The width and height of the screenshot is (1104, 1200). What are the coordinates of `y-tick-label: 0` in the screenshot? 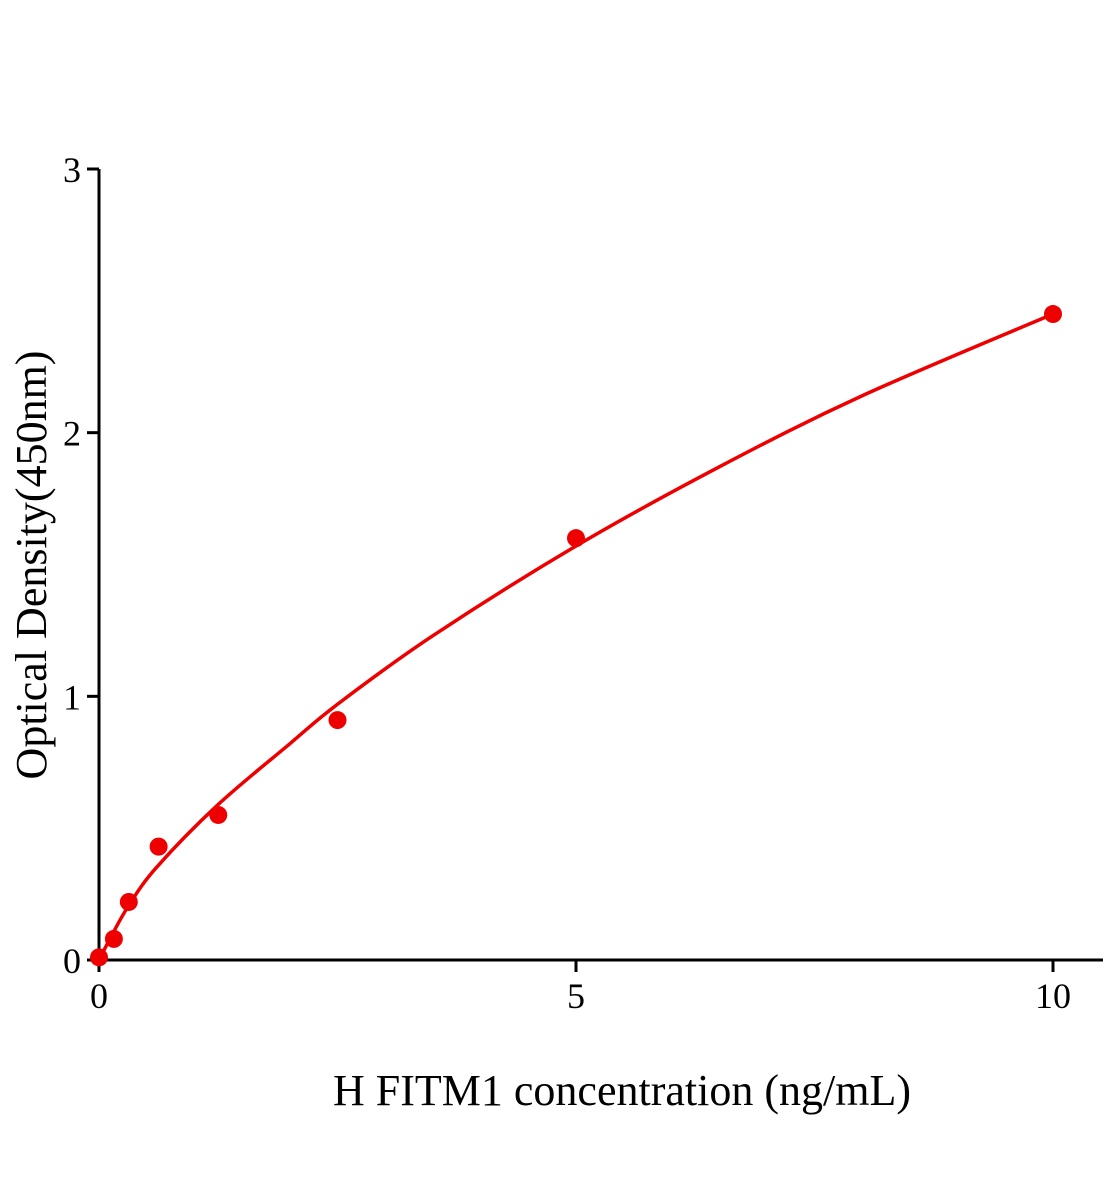 It's located at (72, 961).